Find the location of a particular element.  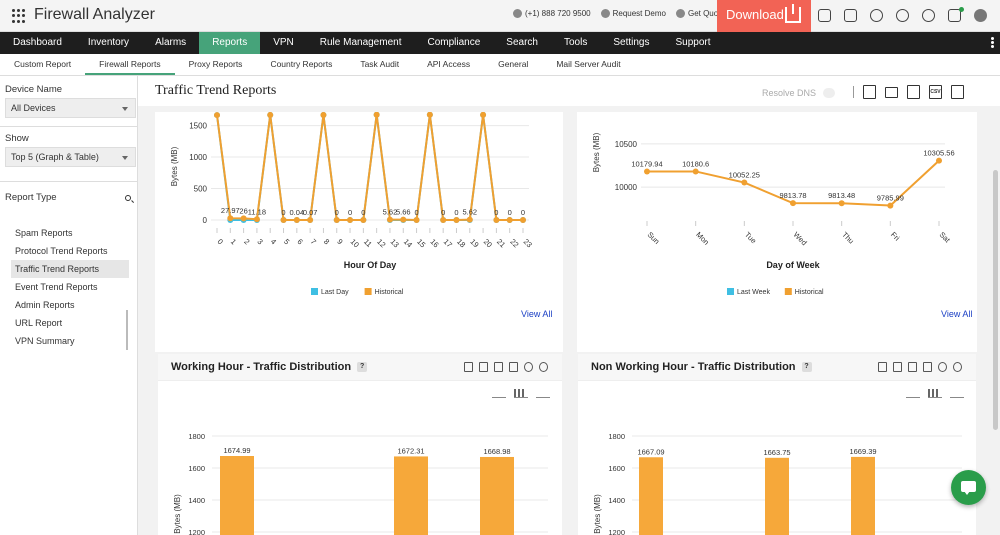

subnav-general: General is located at coordinates (513, 64).